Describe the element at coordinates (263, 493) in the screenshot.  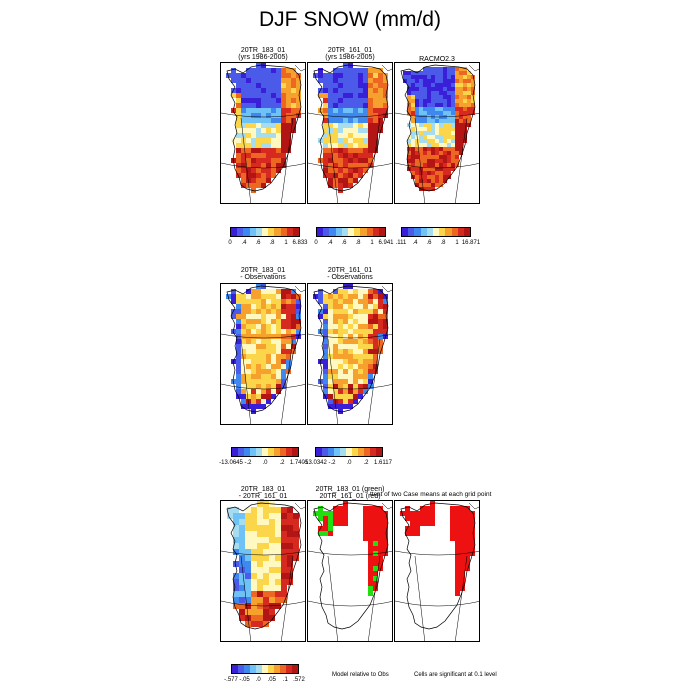
I see `panel-label-r3c1: 20TR_183_01- 20TR_161_01` at that location.